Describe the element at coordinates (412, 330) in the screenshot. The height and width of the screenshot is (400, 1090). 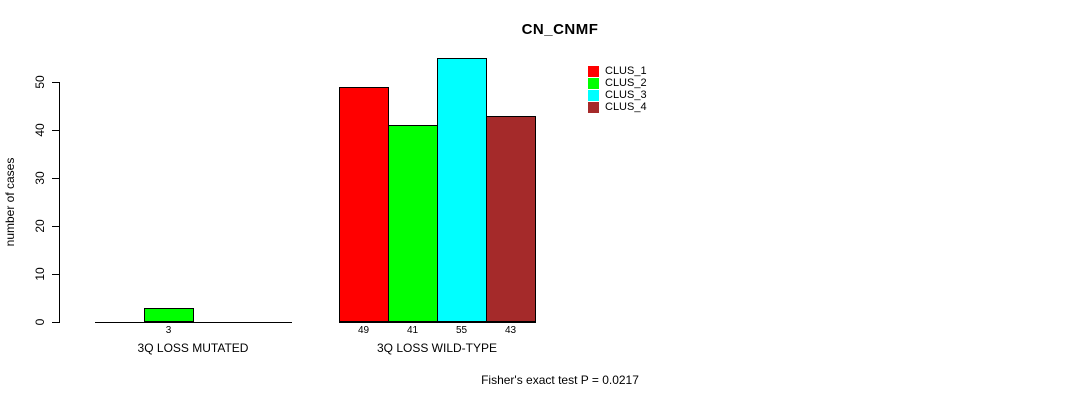
I see `bar-value-label: 41` at that location.